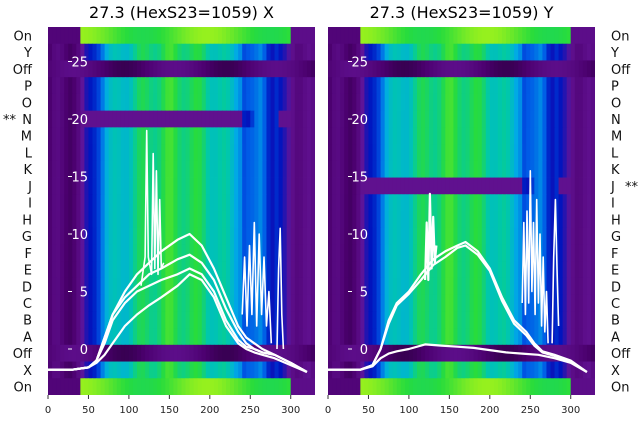  Describe the element at coordinates (615, 153) in the screenshot. I see `row-label: L` at that location.